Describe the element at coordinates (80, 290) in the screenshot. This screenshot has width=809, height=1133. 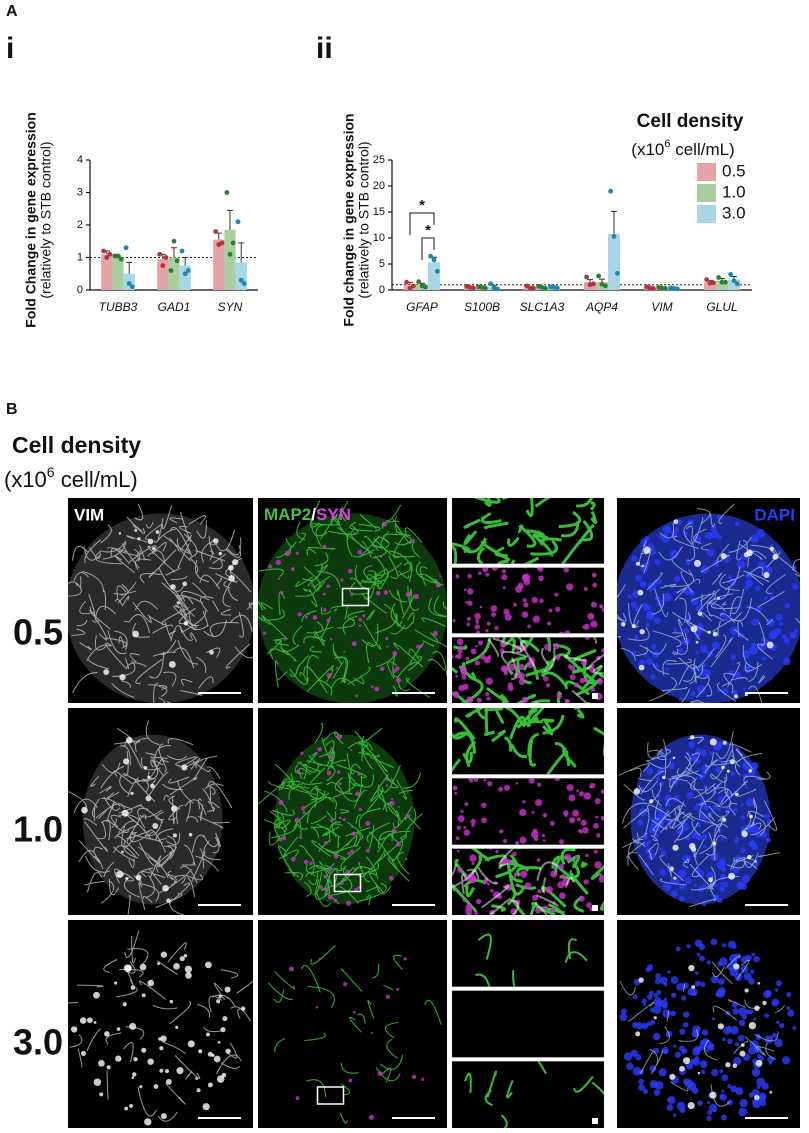
I see `y-tick-label: 0` at that location.